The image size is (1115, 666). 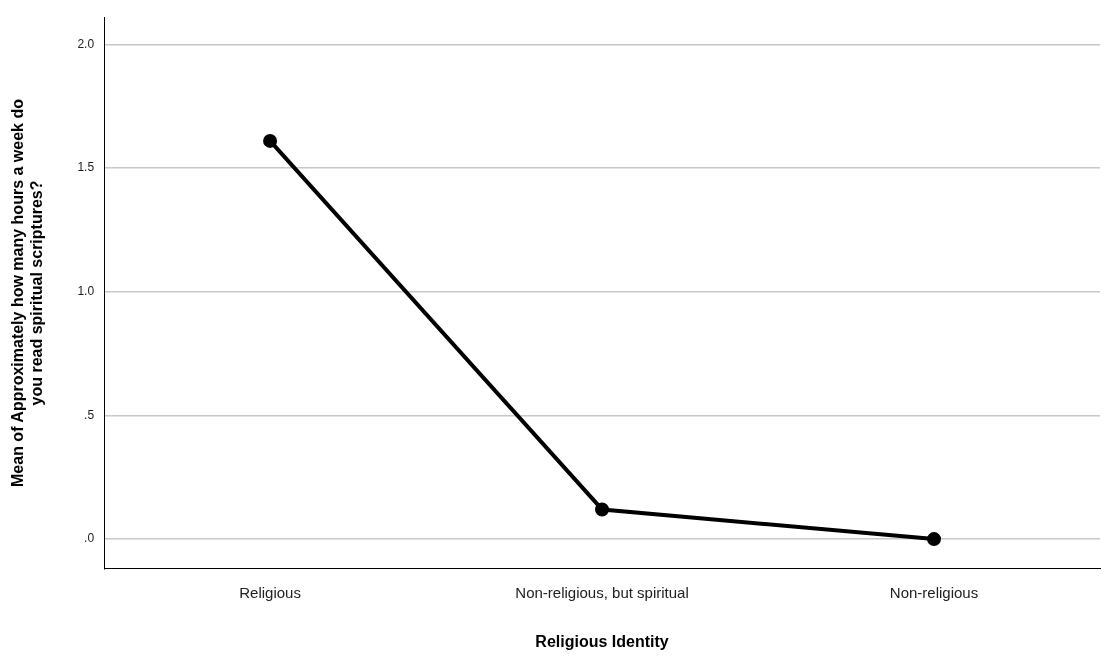 What do you see at coordinates (270, 592) in the screenshot?
I see `x-tick-label: Religious` at bounding box center [270, 592].